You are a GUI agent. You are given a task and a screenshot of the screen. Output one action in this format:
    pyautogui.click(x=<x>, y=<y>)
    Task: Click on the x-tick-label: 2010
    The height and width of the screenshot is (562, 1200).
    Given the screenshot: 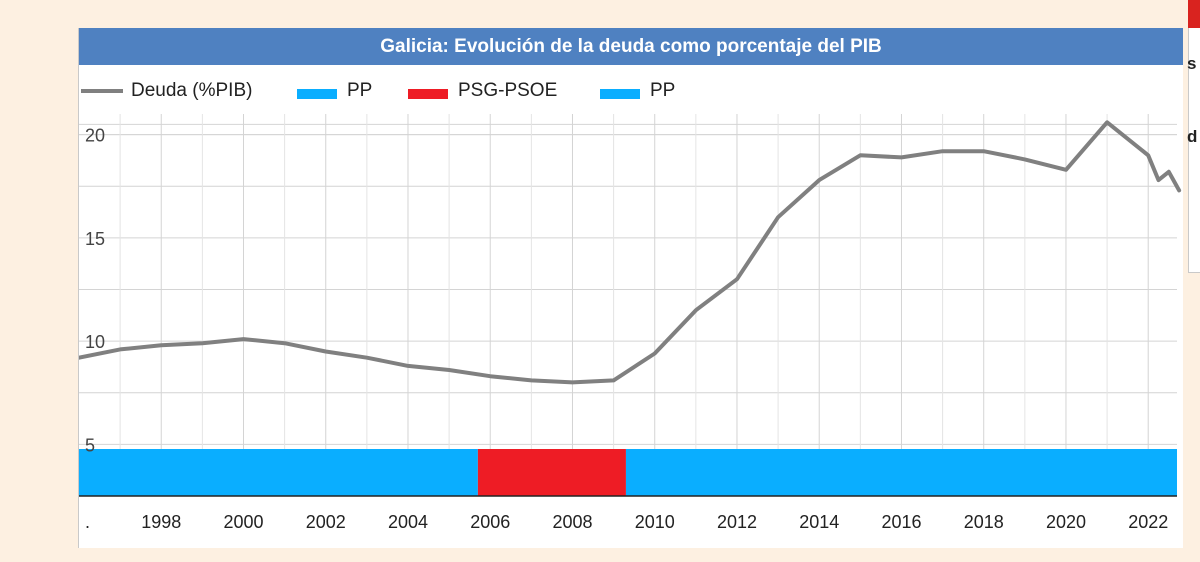 What is the action you would take?
    pyautogui.click(x=655, y=522)
    